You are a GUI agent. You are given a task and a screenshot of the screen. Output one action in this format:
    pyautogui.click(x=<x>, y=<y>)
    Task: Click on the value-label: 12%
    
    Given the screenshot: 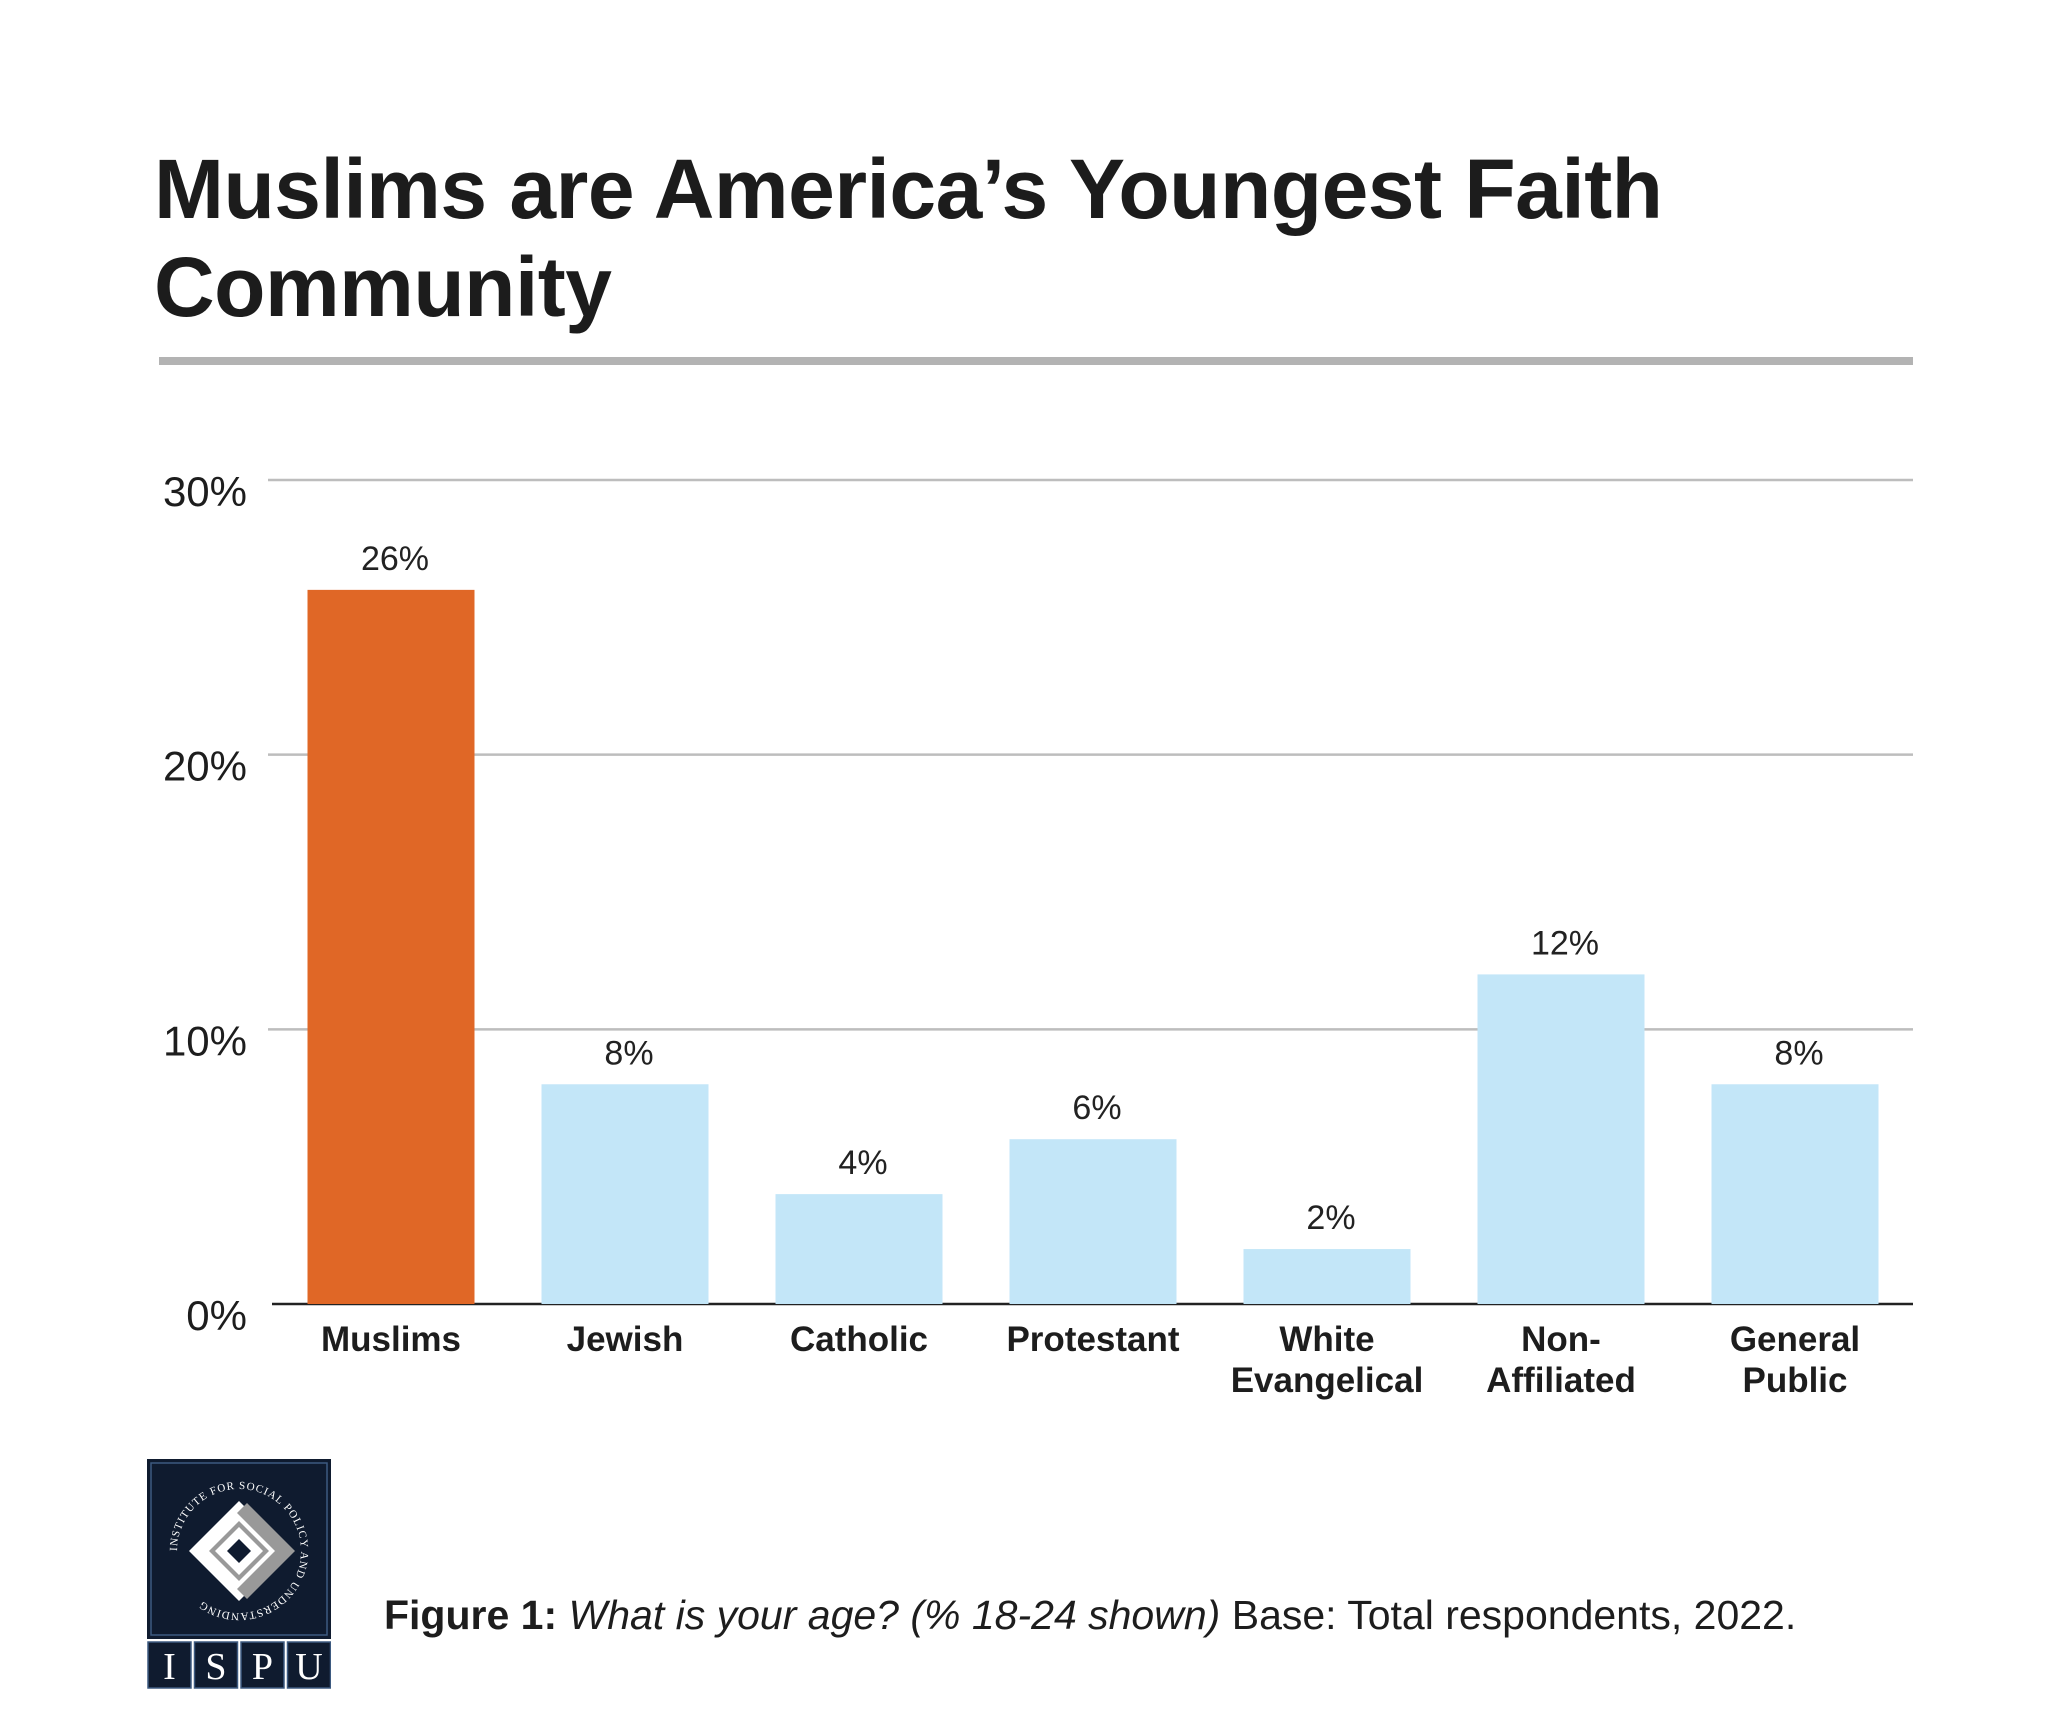 What is the action you would take?
    pyautogui.click(x=1565, y=943)
    